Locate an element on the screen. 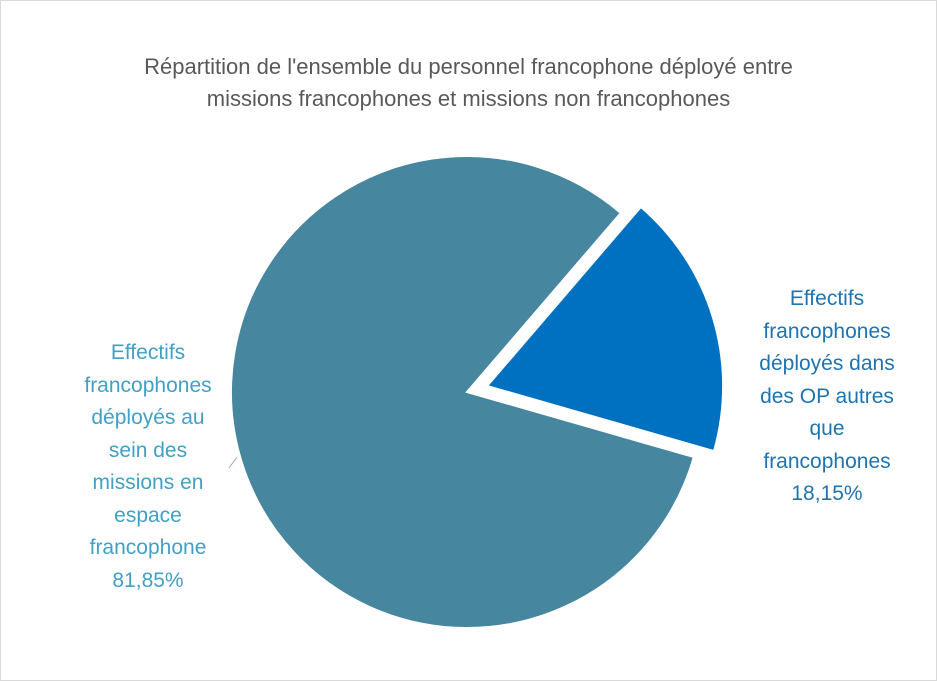 The width and height of the screenshot is (937, 681). leader-line is located at coordinates (233, 462).